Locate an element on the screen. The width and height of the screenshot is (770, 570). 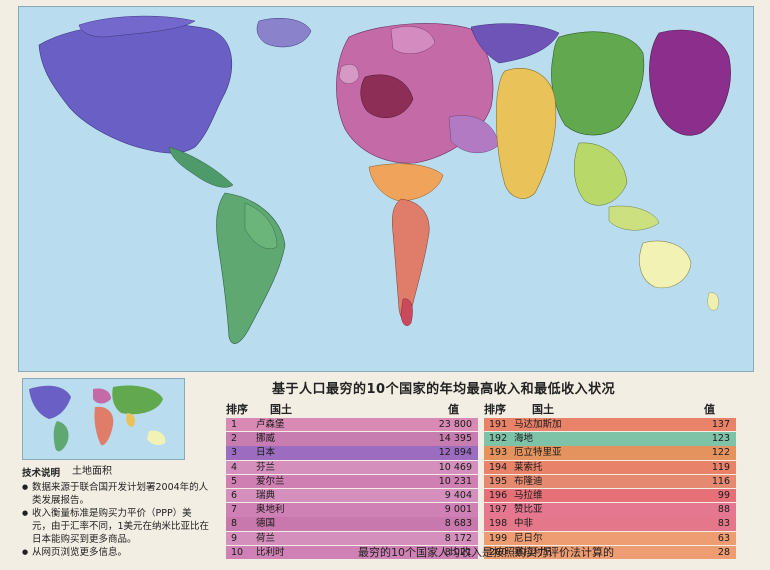
table-row: 2 挪威 14 395 is located at coordinates (352, 439).